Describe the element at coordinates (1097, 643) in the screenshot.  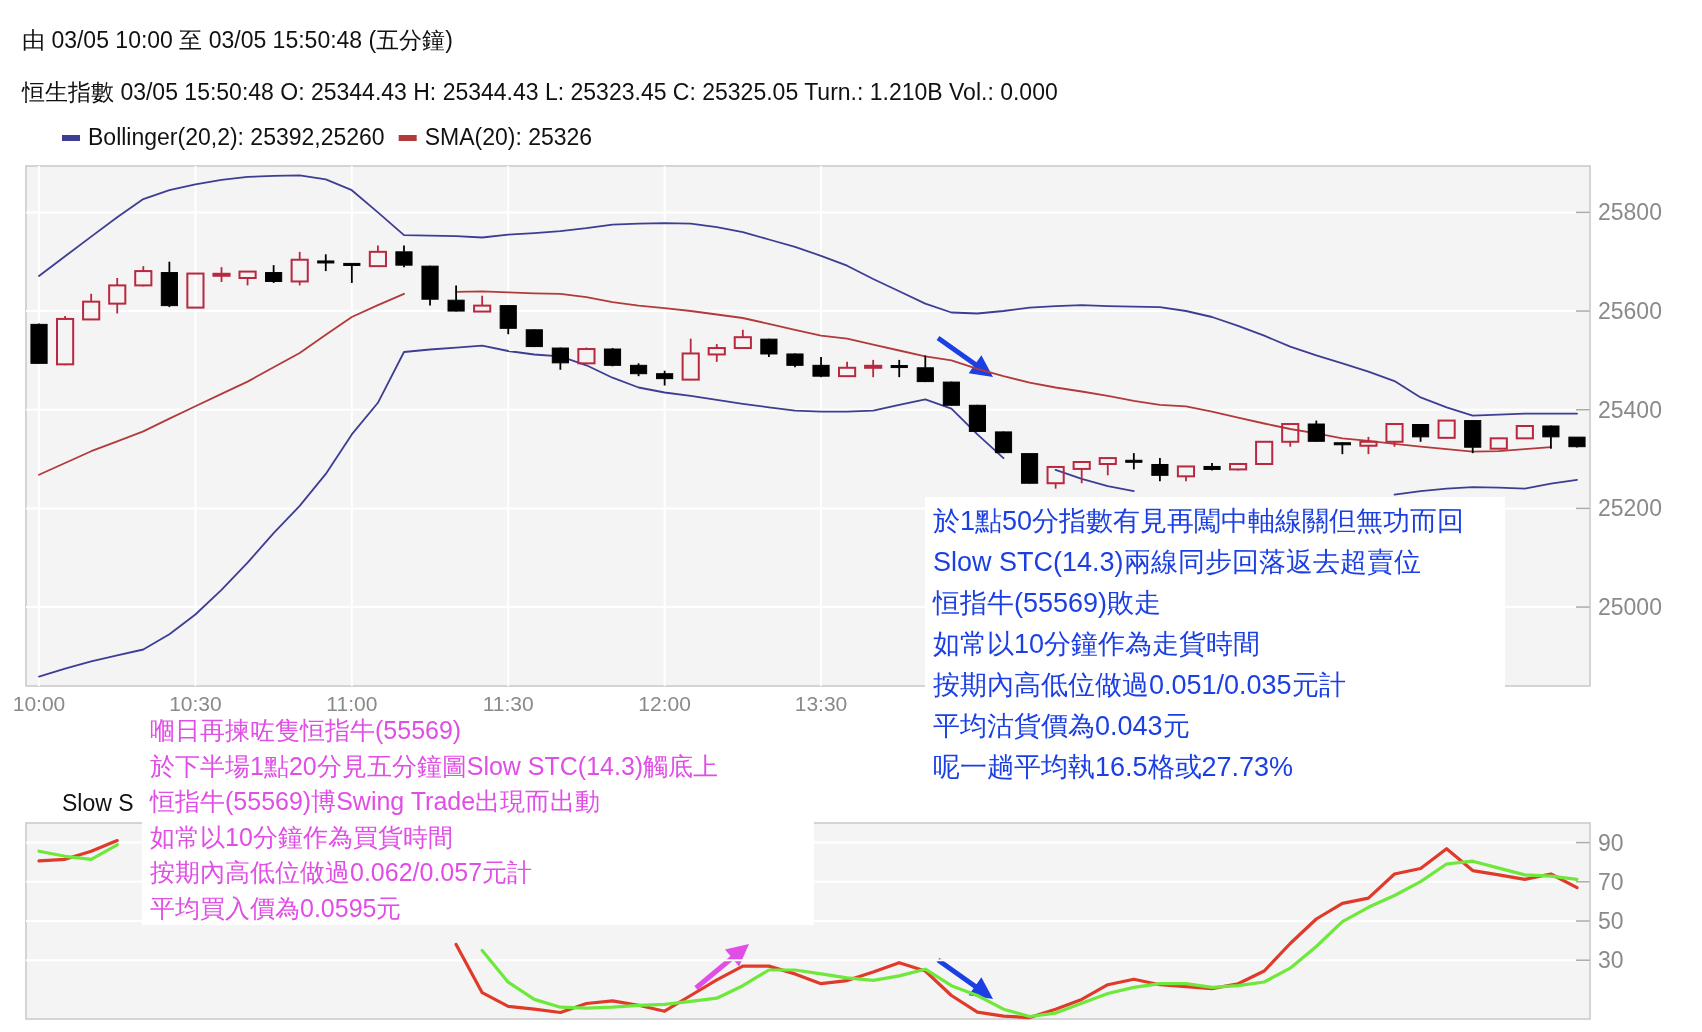
I see `annotation: 如常以10分鐘作為走貨時間` at that location.